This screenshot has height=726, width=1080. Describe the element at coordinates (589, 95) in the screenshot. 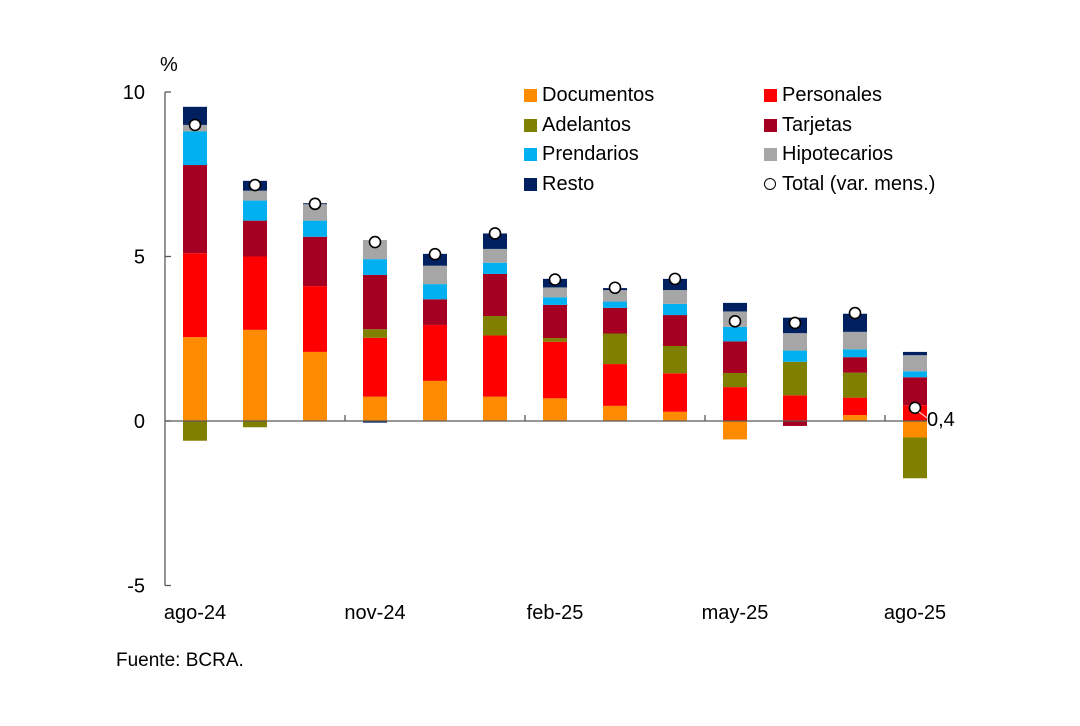

I see `legend-item: Documentos` at that location.